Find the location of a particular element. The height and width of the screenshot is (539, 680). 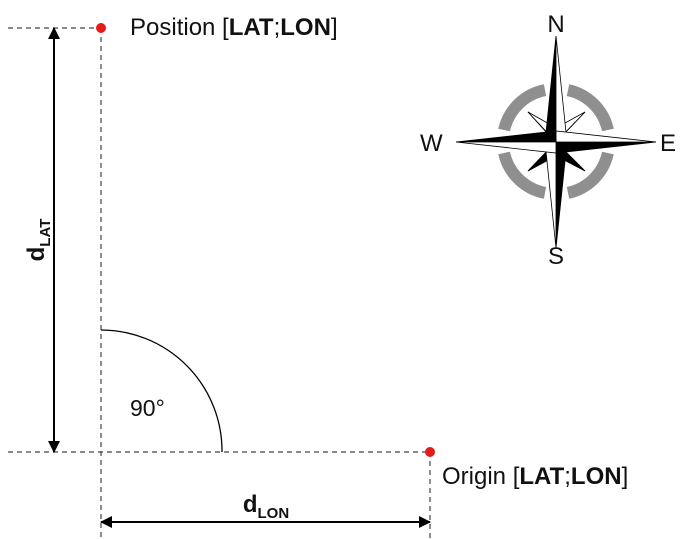

position-point is located at coordinates (101, 28).